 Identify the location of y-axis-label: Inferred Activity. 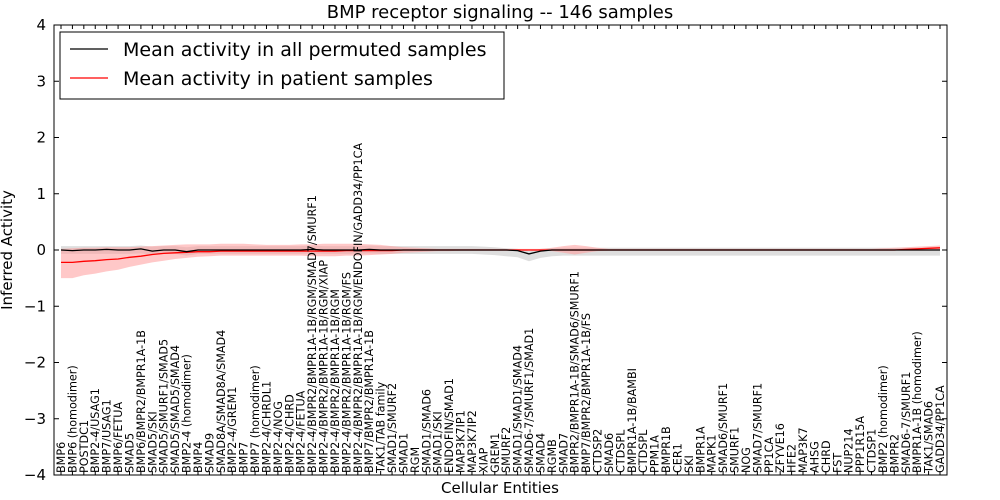
(8, 250).